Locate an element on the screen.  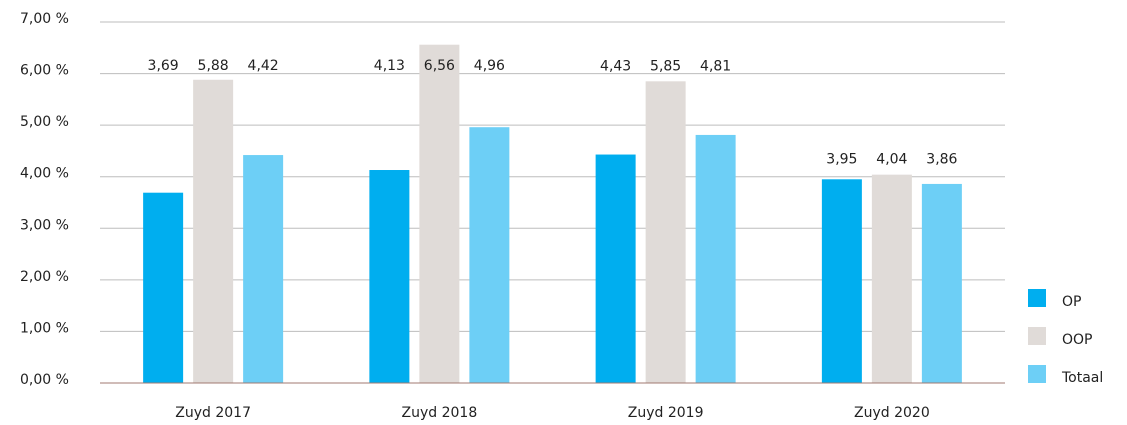
x-tick-label: Zuyd 2018 is located at coordinates (440, 413).